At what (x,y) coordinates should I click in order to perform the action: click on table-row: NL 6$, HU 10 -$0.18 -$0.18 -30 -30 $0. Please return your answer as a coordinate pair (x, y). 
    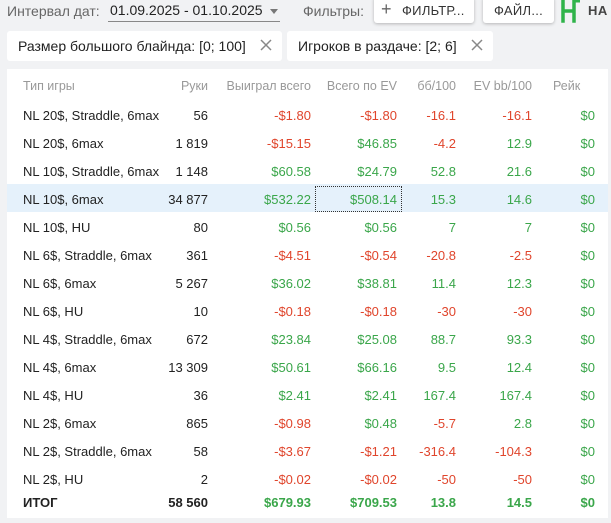
    Looking at the image, I should click on (307, 310).